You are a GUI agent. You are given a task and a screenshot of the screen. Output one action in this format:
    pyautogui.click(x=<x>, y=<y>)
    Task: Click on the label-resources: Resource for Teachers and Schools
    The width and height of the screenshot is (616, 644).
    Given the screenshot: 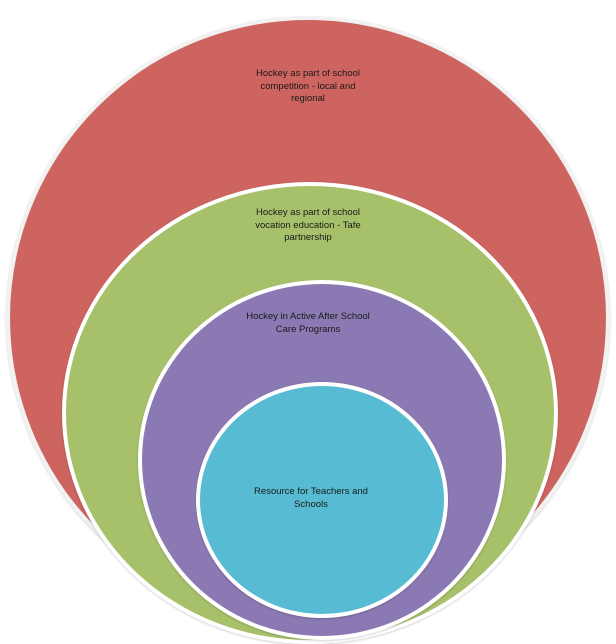 What is the action you would take?
    pyautogui.click(x=311, y=498)
    